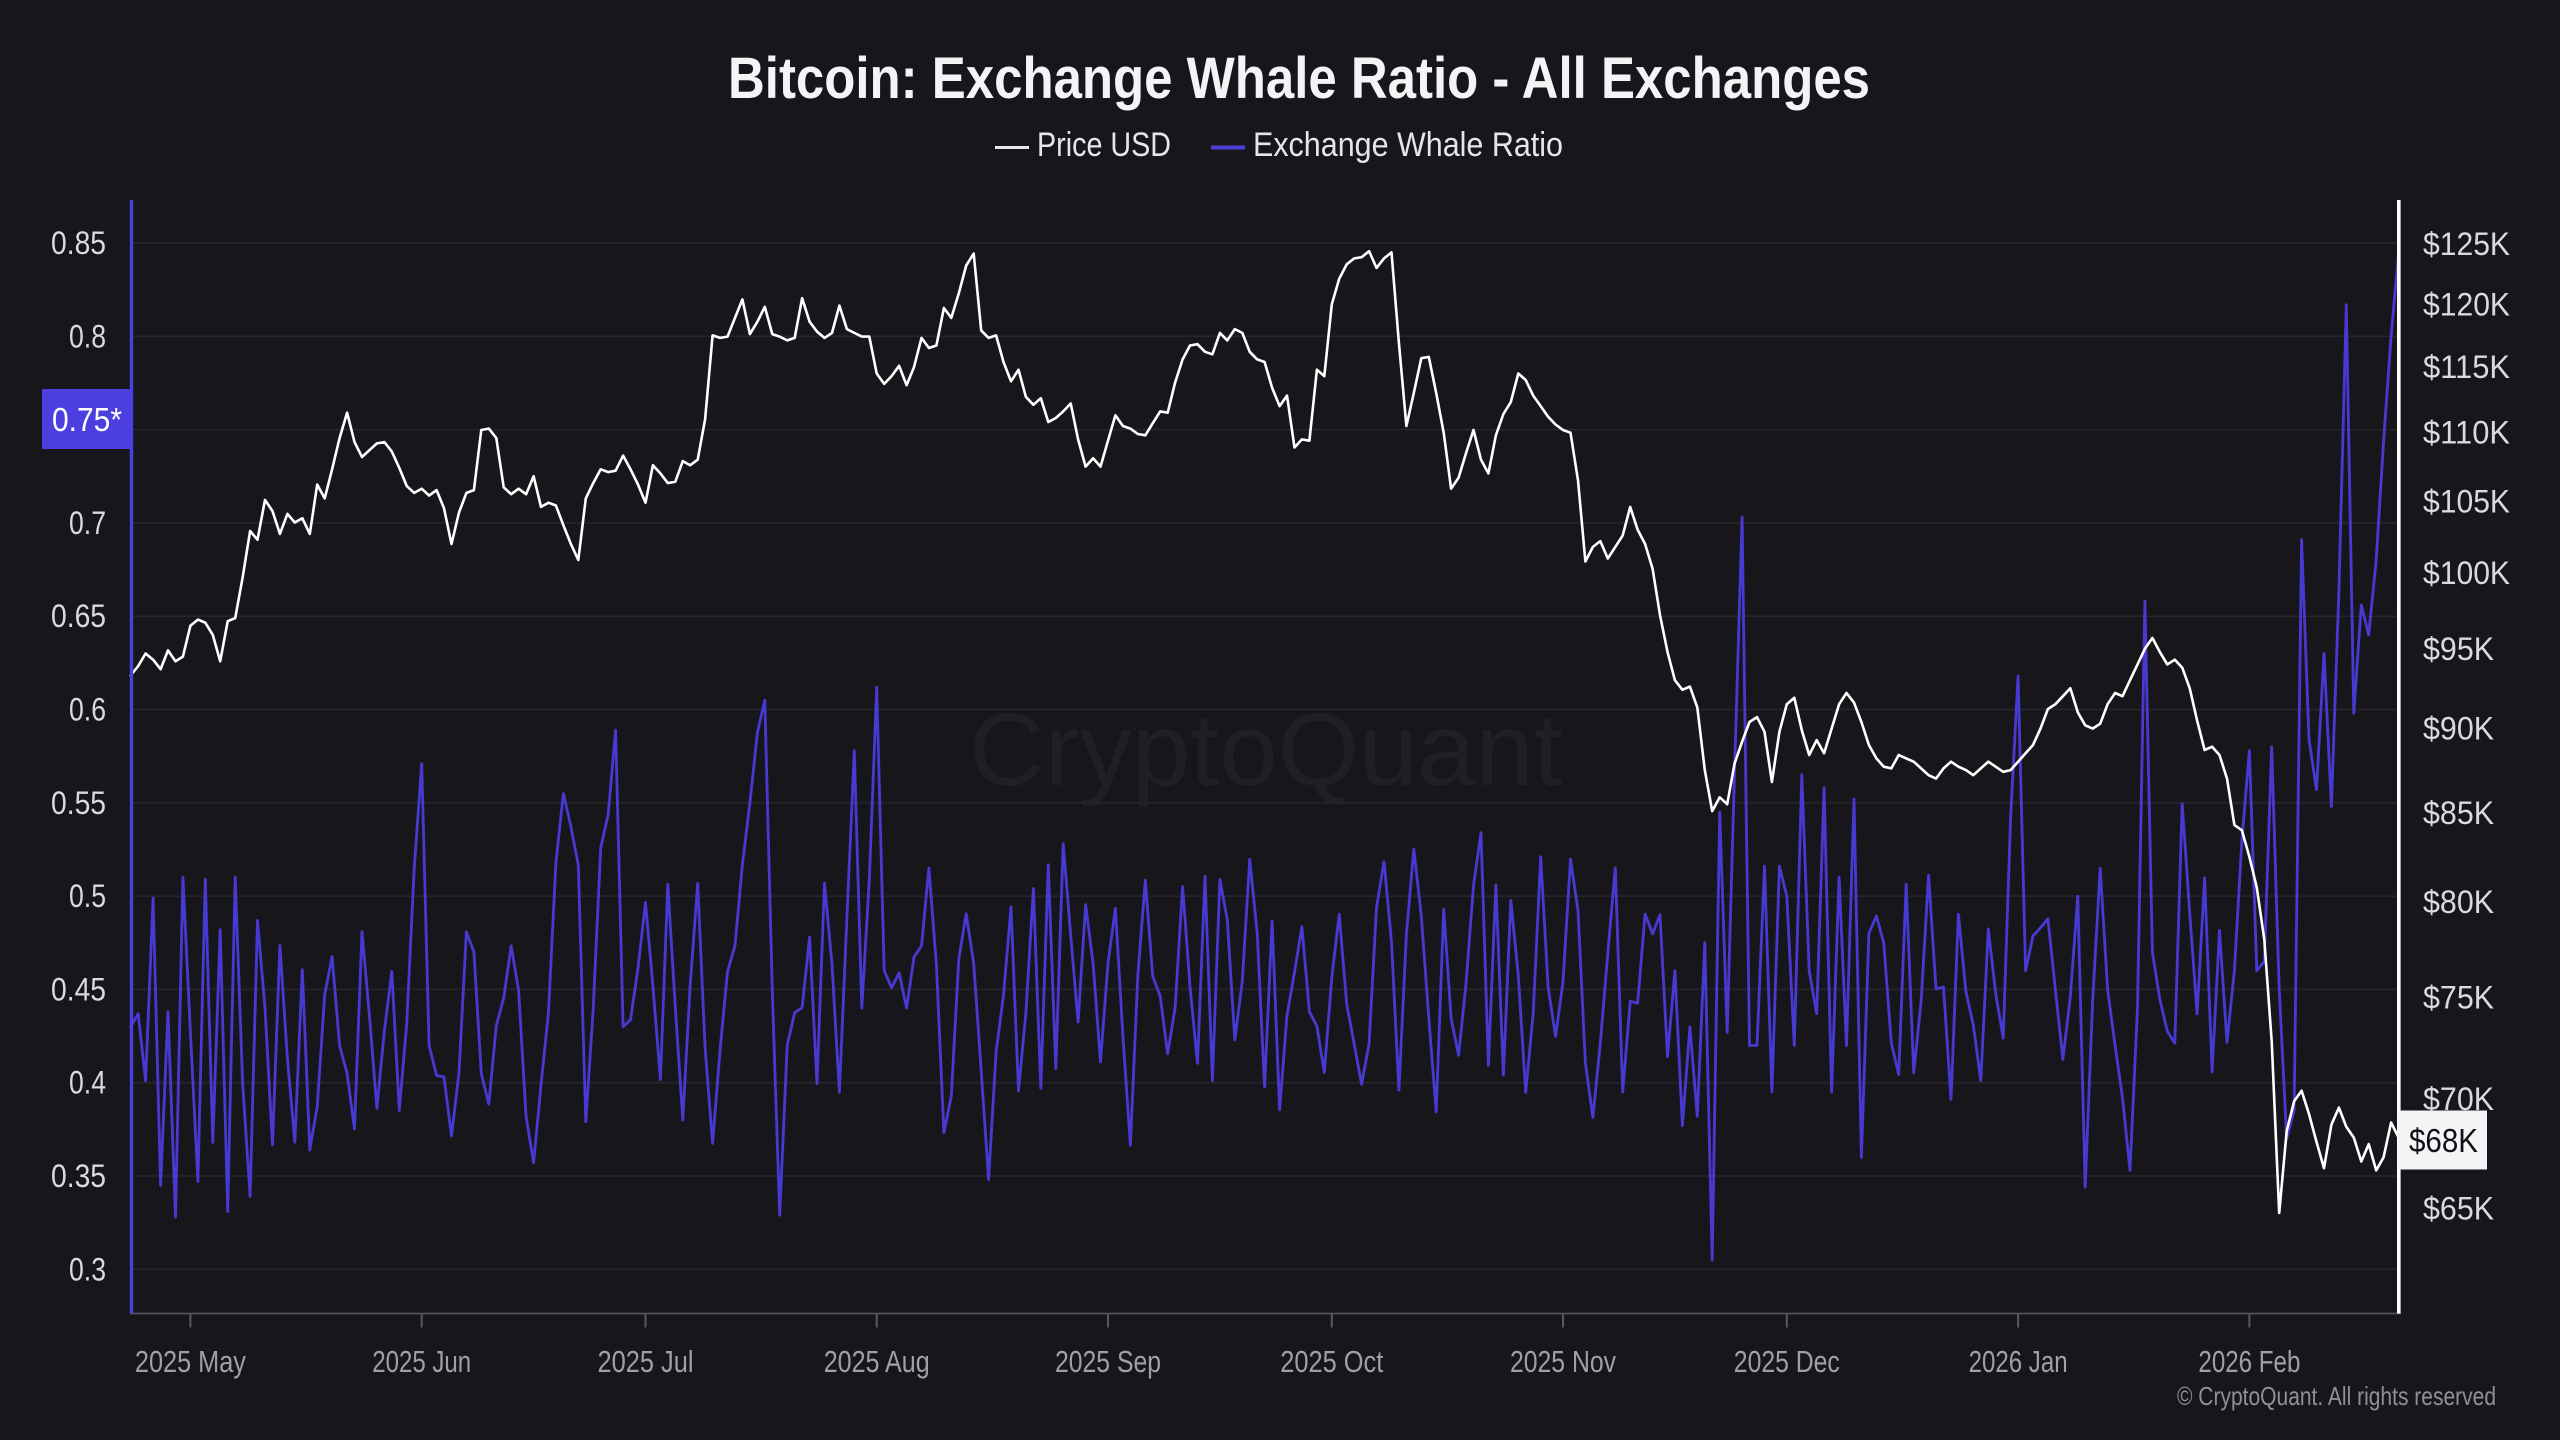  Describe the element at coordinates (2466, 573) in the screenshot. I see `svg-text: $100K` at that location.